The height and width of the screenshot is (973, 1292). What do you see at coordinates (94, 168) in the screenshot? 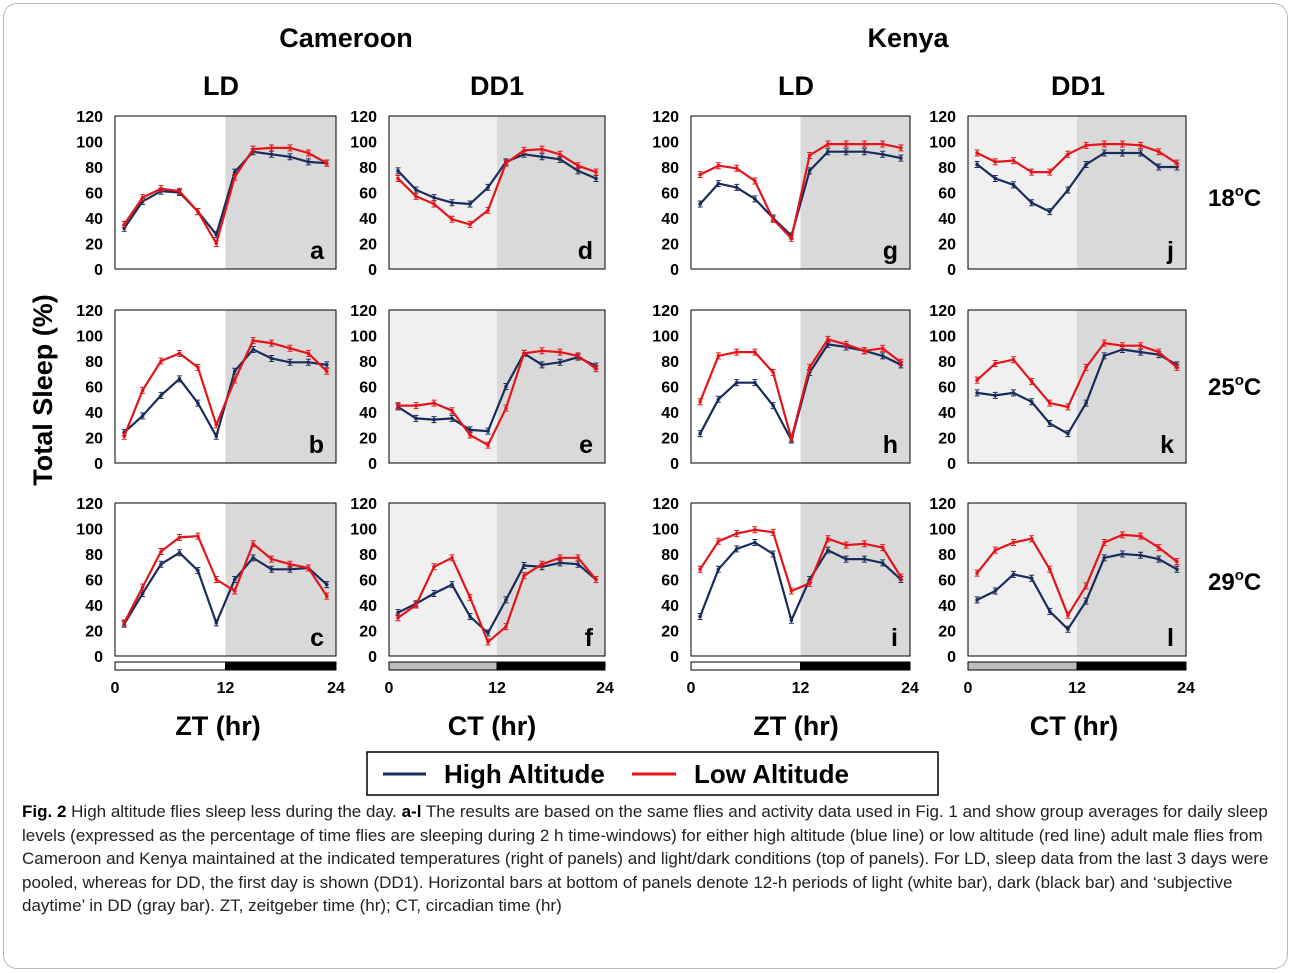
I see `y-tick-label-a-80: 80` at bounding box center [94, 168].